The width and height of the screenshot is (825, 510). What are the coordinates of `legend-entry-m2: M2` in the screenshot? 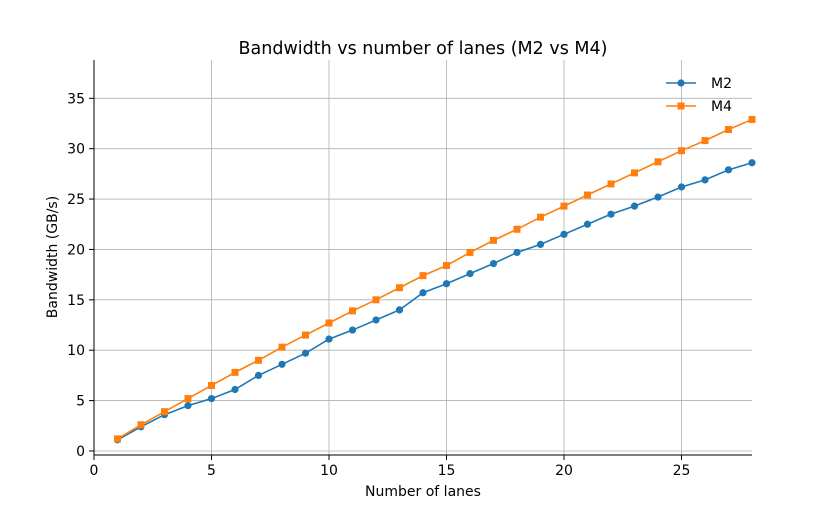 It's located at (699, 84).